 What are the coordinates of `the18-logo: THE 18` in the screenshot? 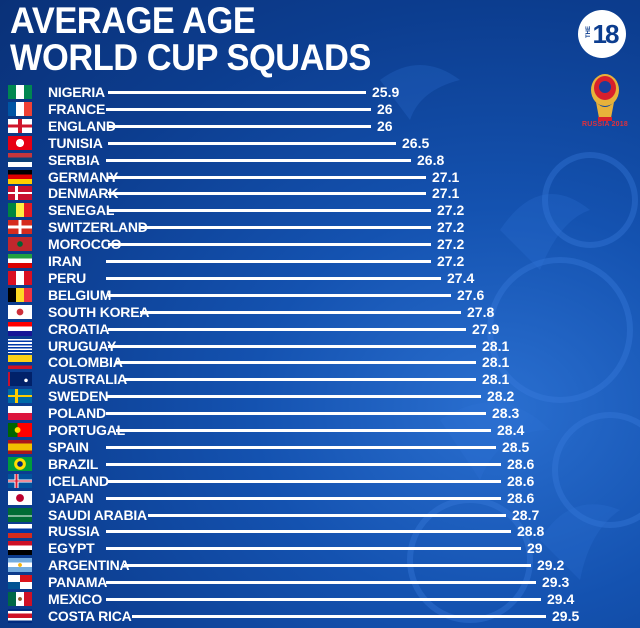 It's located at (602, 34).